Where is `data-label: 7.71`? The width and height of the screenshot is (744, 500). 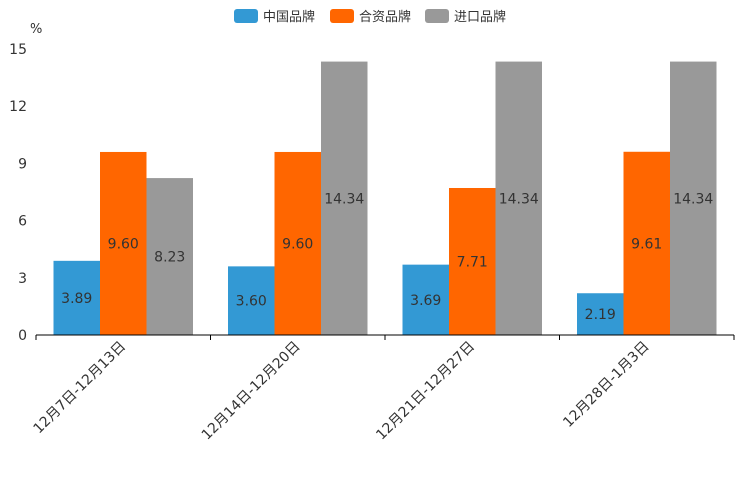
data-label: 7.71 is located at coordinates (472, 262).